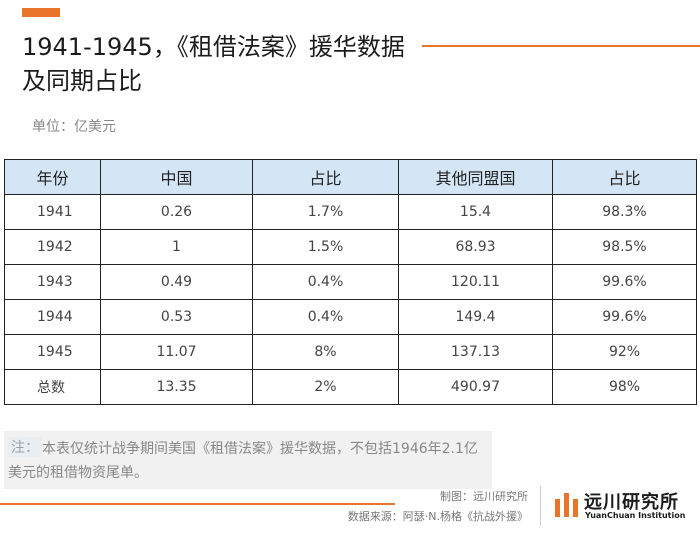 The image size is (700, 552). I want to click on column-header-other-allies: 其他同盟国, so click(475, 177).